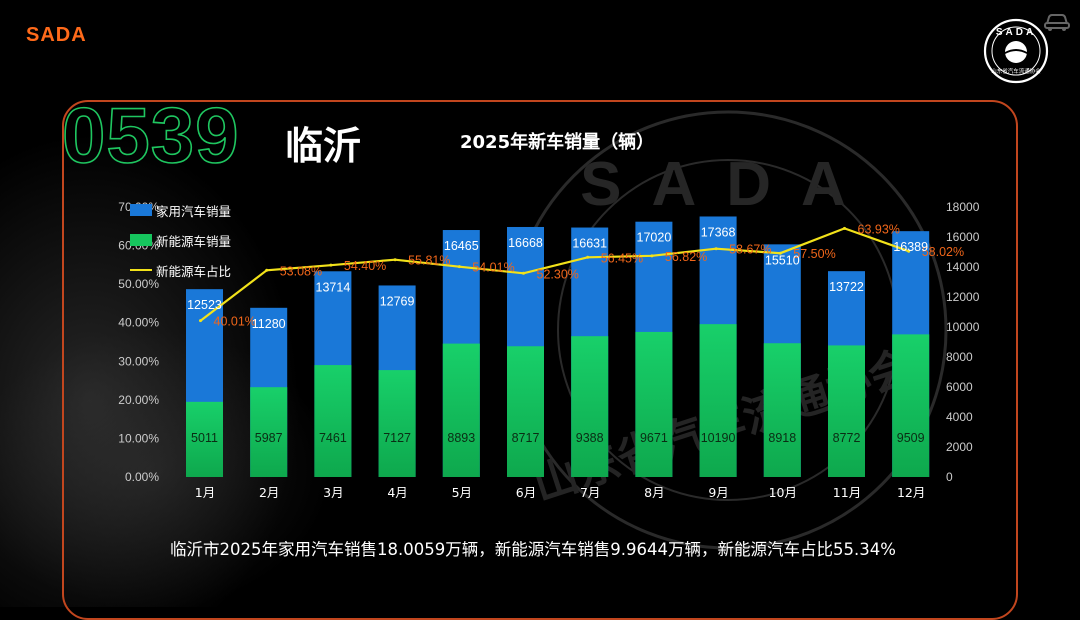 Image resolution: width=1080 pixels, height=620 pixels. What do you see at coordinates (963, 327) in the screenshot?
I see `y-right-tick-label: 10000` at bounding box center [963, 327].